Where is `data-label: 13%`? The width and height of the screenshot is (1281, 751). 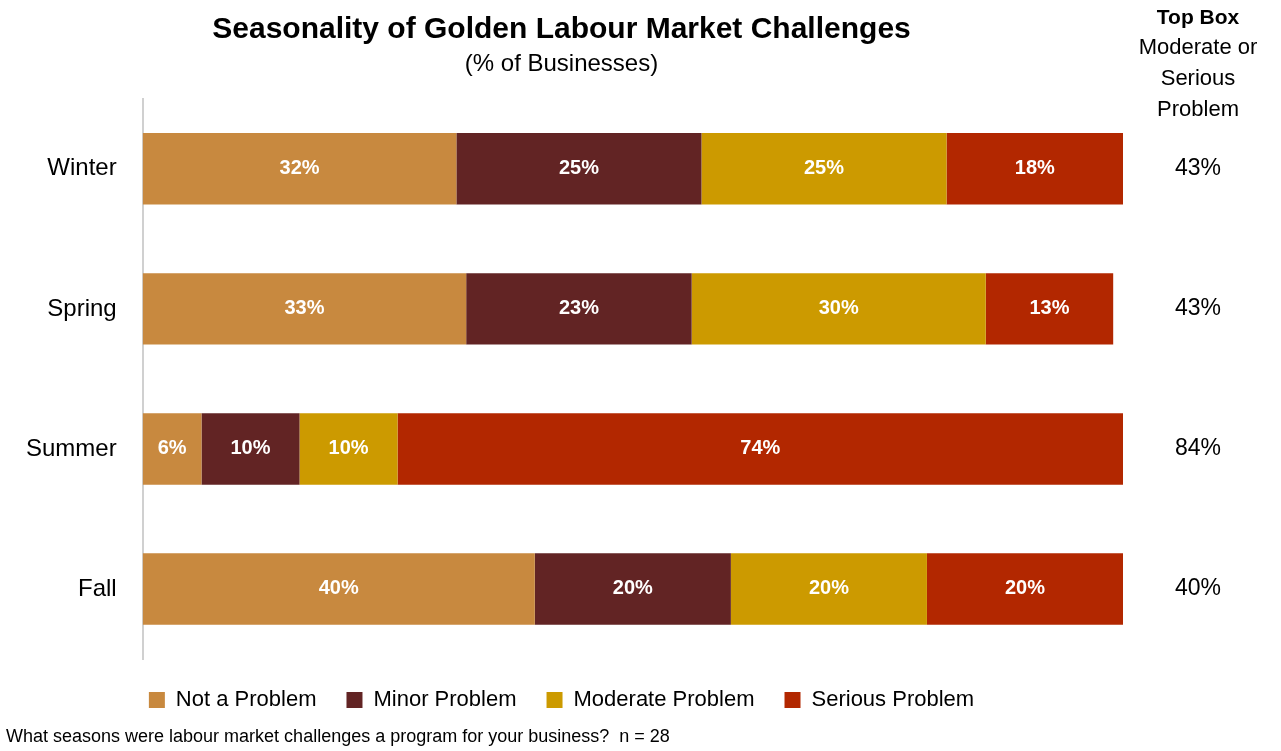
data-label: 13% is located at coordinates (1049, 307).